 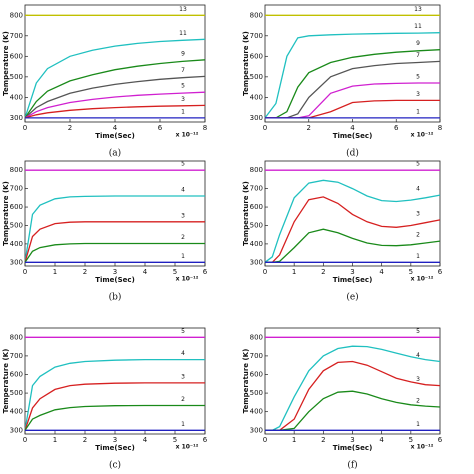 What do you see at coordinates (352, 153) in the screenshot?
I see `panel-caption: (d)` at bounding box center [352, 153].